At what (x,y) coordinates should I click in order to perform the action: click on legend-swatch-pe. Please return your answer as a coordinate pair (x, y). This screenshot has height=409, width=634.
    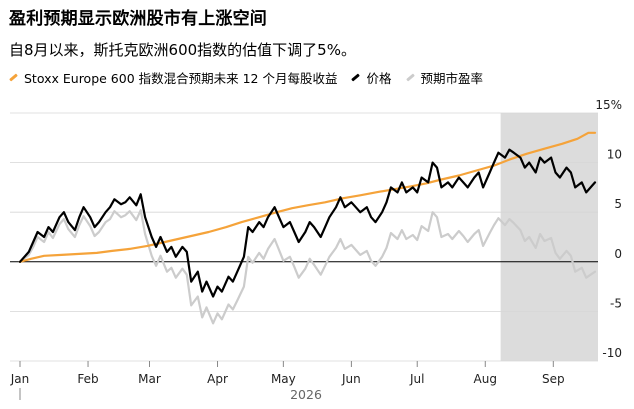
    Looking at the image, I should click on (410, 77).